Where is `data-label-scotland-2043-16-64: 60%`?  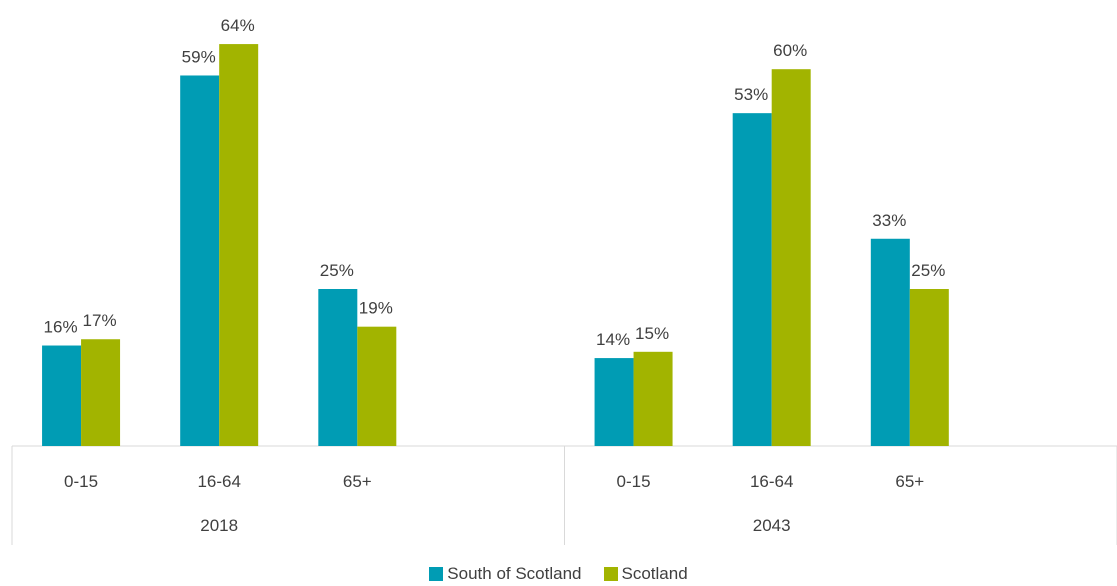 data-label-scotland-2043-16-64: 60% is located at coordinates (790, 50).